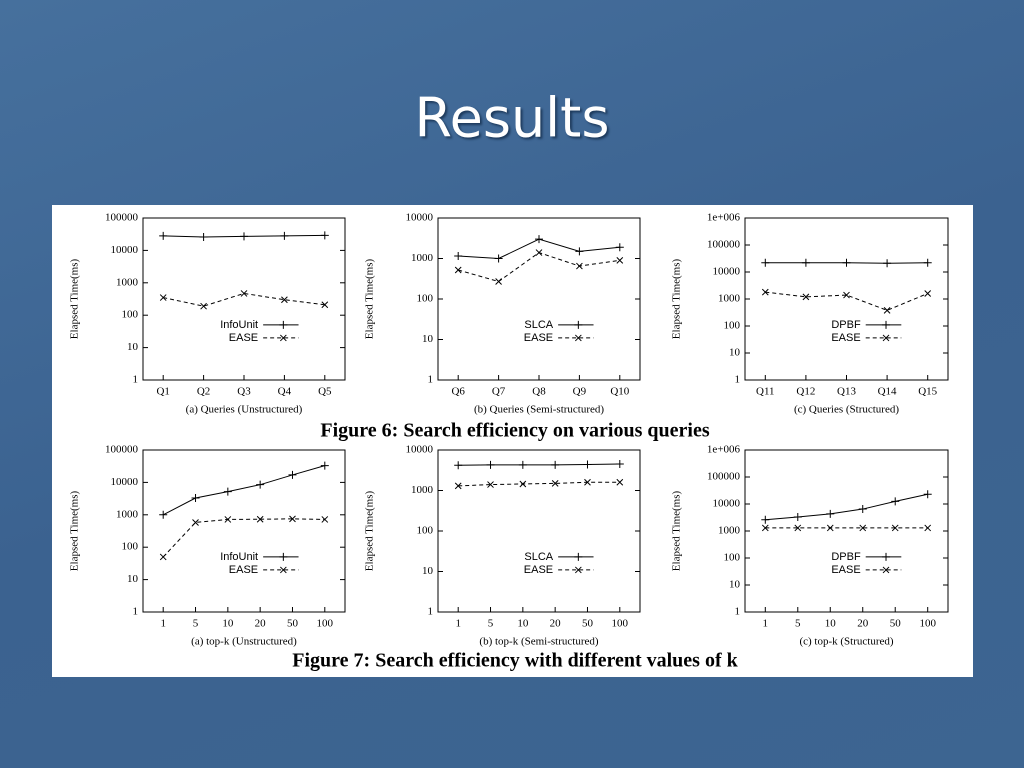 The height and width of the screenshot is (768, 1024). What do you see at coordinates (846, 410) in the screenshot?
I see `x-axis-label: (c) Queries (Structured)` at bounding box center [846, 410].